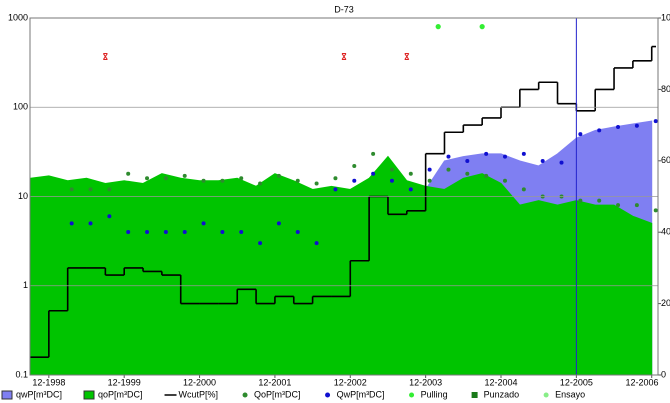  I want to click on x-tick-label: 12-2000, so click(199, 382).